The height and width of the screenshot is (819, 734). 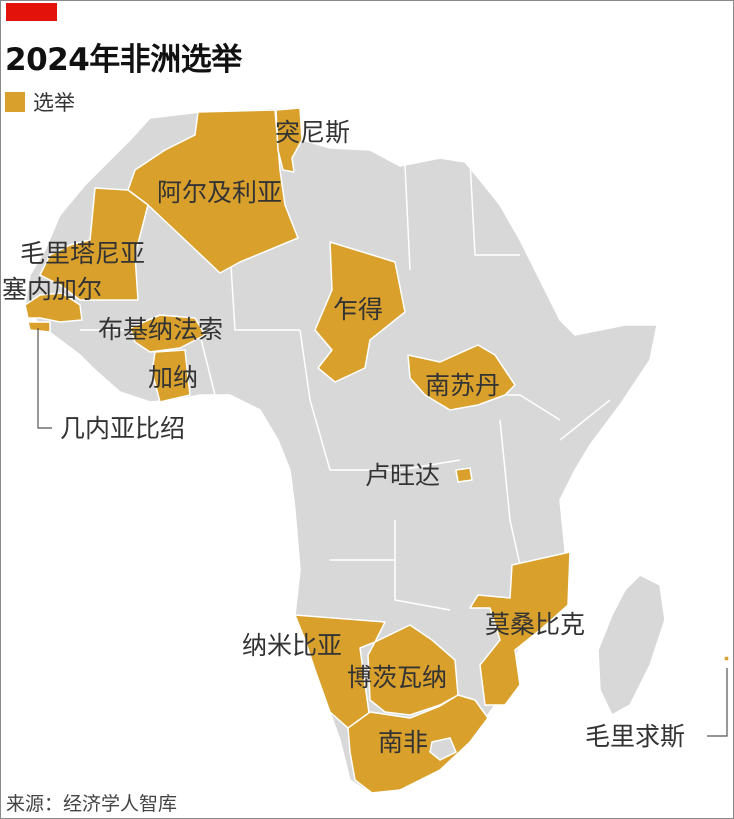 What do you see at coordinates (54, 103) in the screenshot?
I see `legend-label-election: 选举` at bounding box center [54, 103].